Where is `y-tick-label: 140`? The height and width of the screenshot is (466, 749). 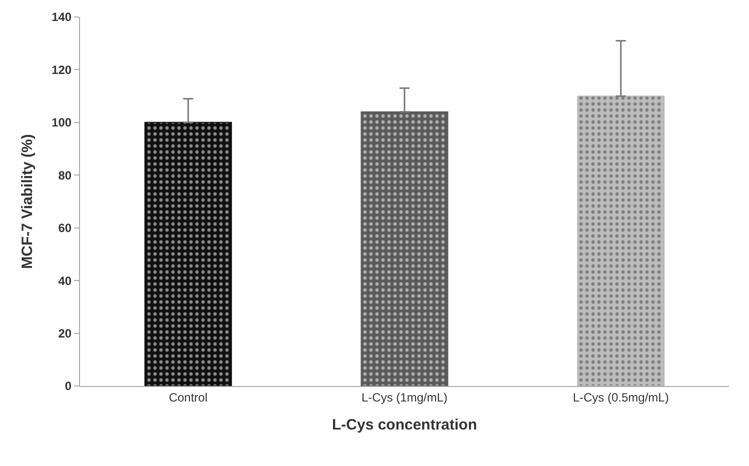 y-tick-label: 140 is located at coordinates (62, 17).